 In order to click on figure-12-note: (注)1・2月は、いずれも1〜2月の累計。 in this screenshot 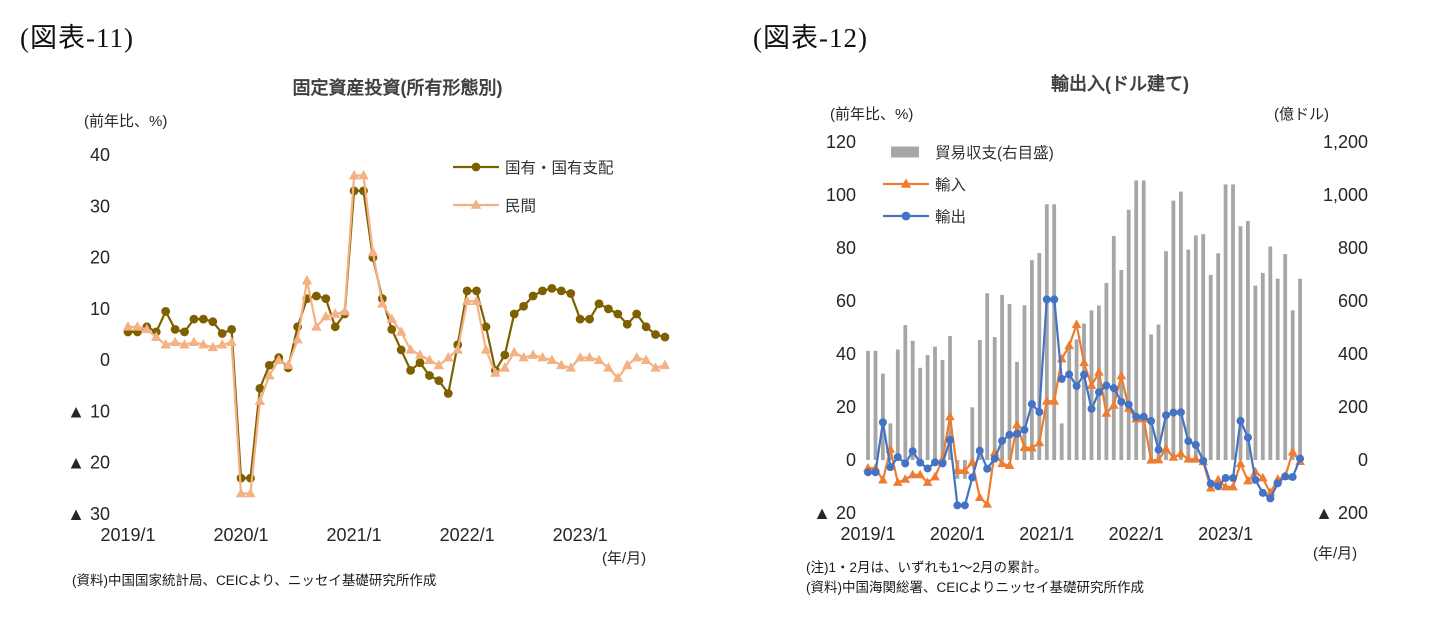, I will do `click(927, 567)`.